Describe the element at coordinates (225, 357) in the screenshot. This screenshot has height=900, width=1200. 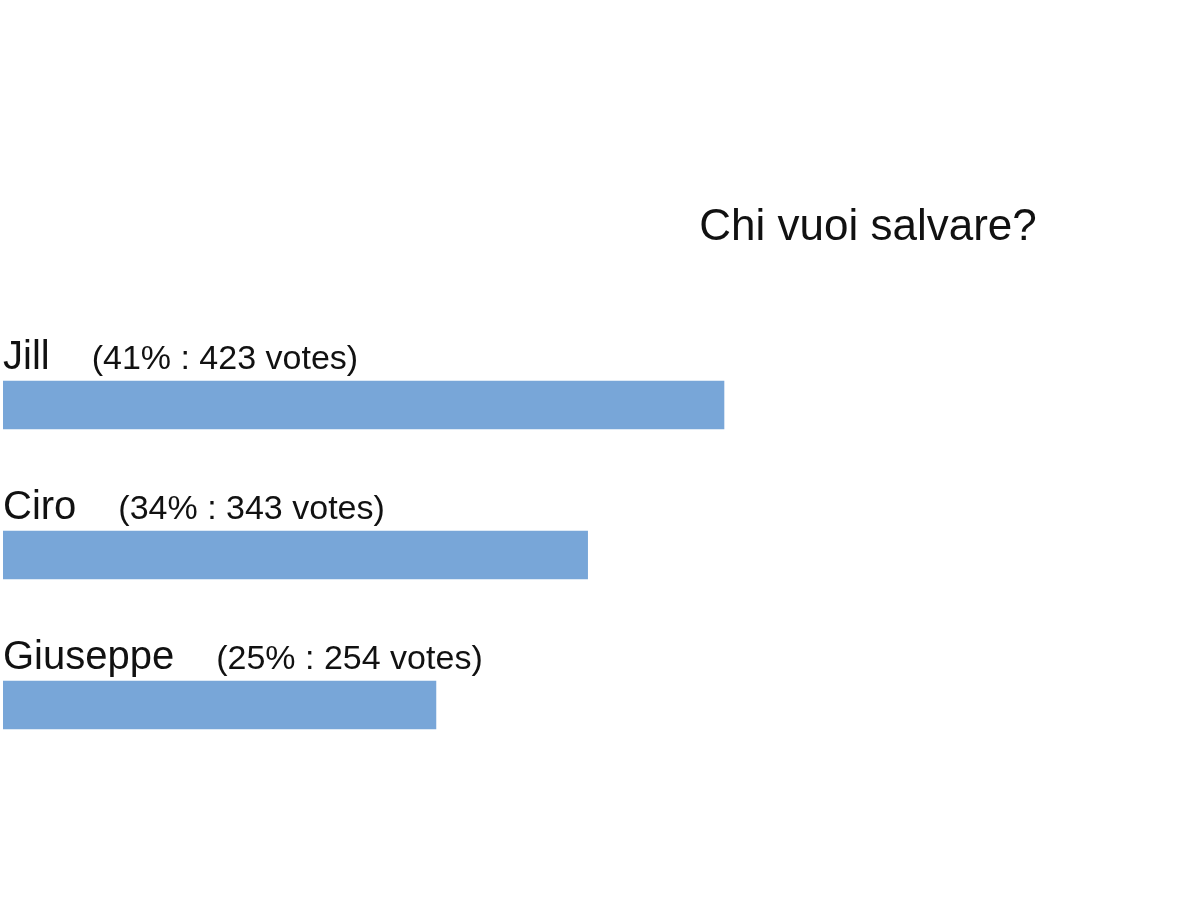
I see `data-label: (41% : 423 votes)` at that location.